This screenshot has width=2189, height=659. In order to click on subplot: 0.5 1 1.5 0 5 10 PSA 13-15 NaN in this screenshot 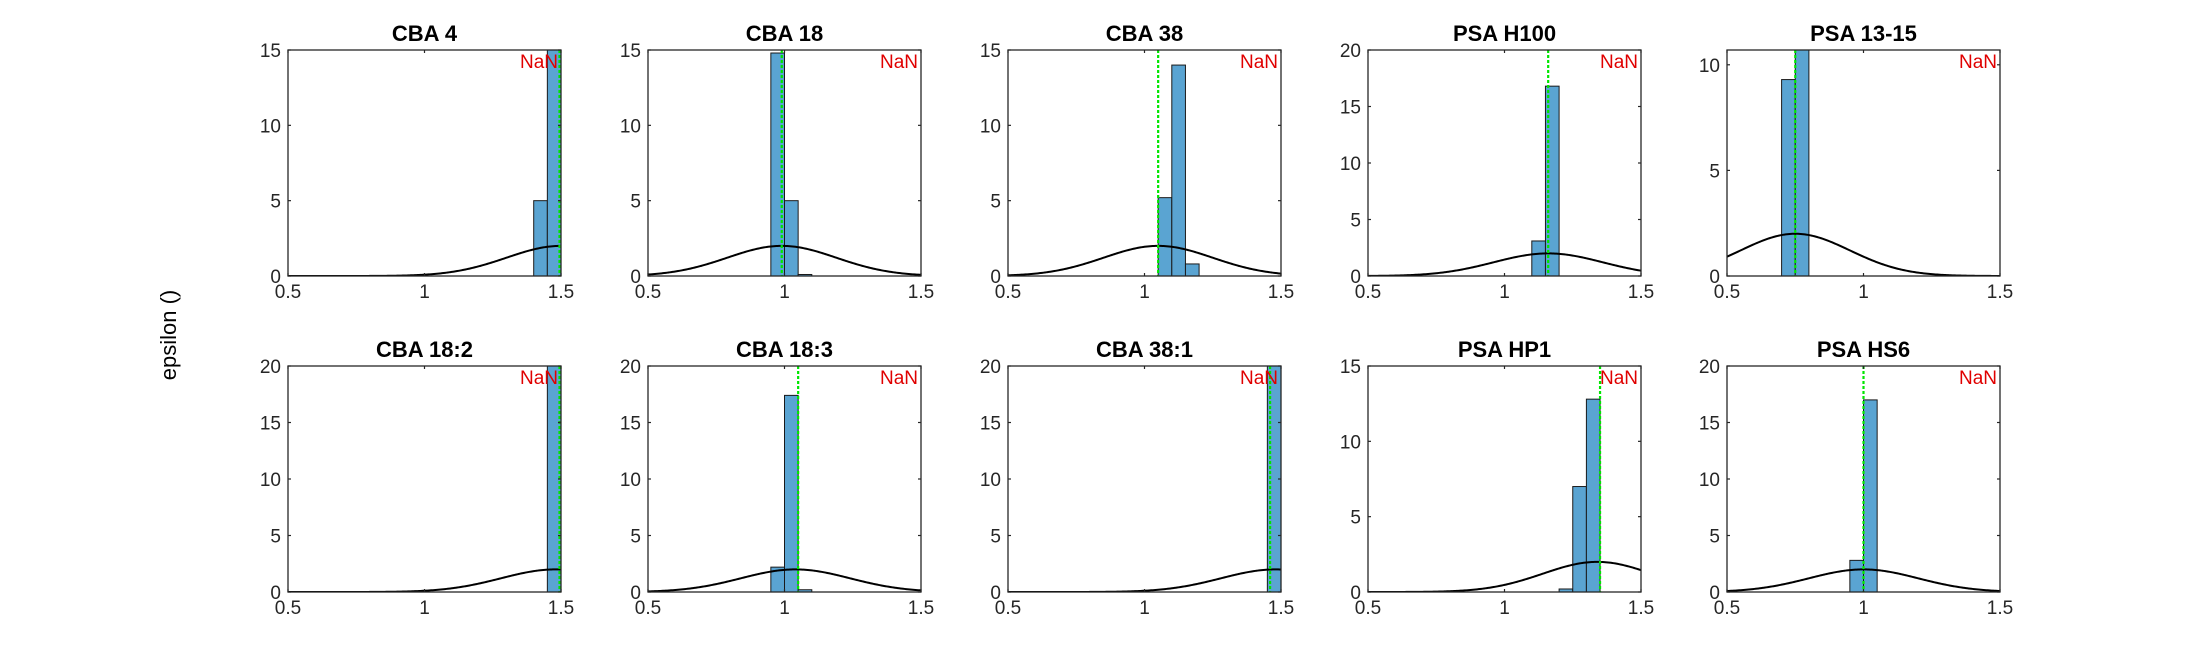, I will do `click(1856, 162)`.